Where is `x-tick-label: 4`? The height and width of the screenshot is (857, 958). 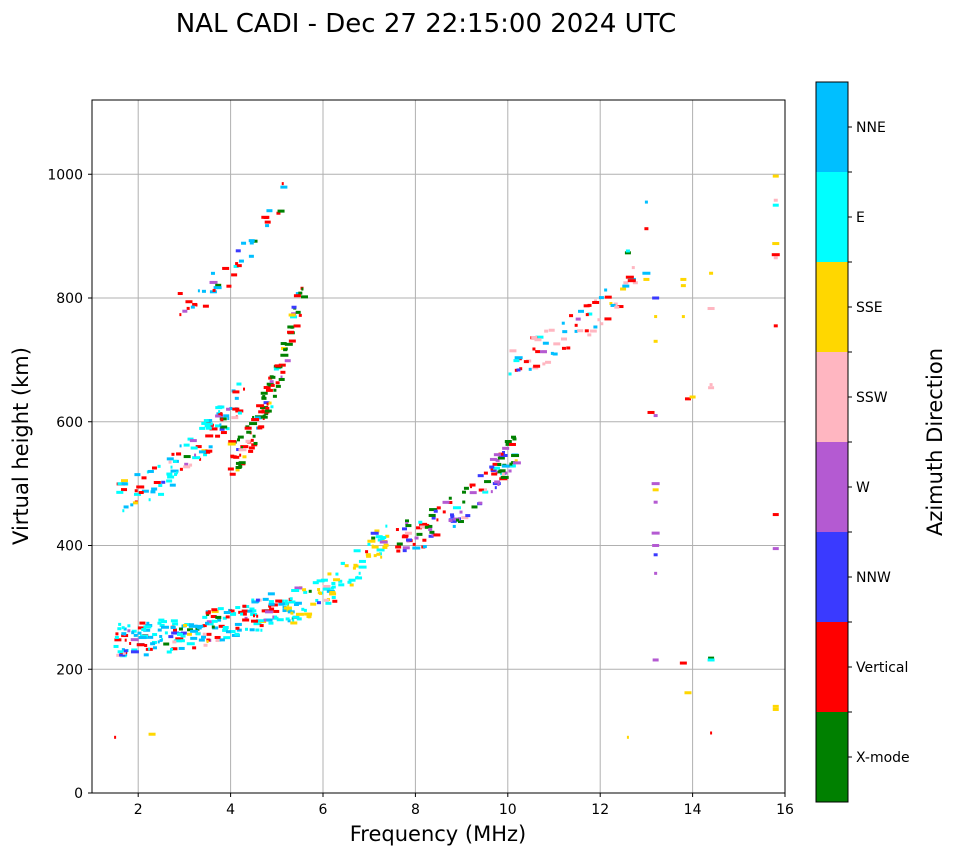 x-tick-label: 4 is located at coordinates (230, 810).